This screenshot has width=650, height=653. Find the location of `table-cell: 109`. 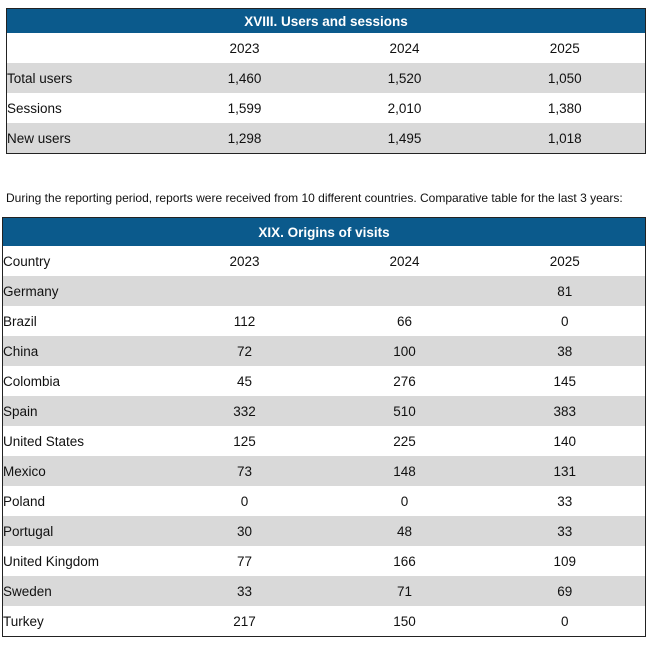

table-cell: 109 is located at coordinates (565, 561).